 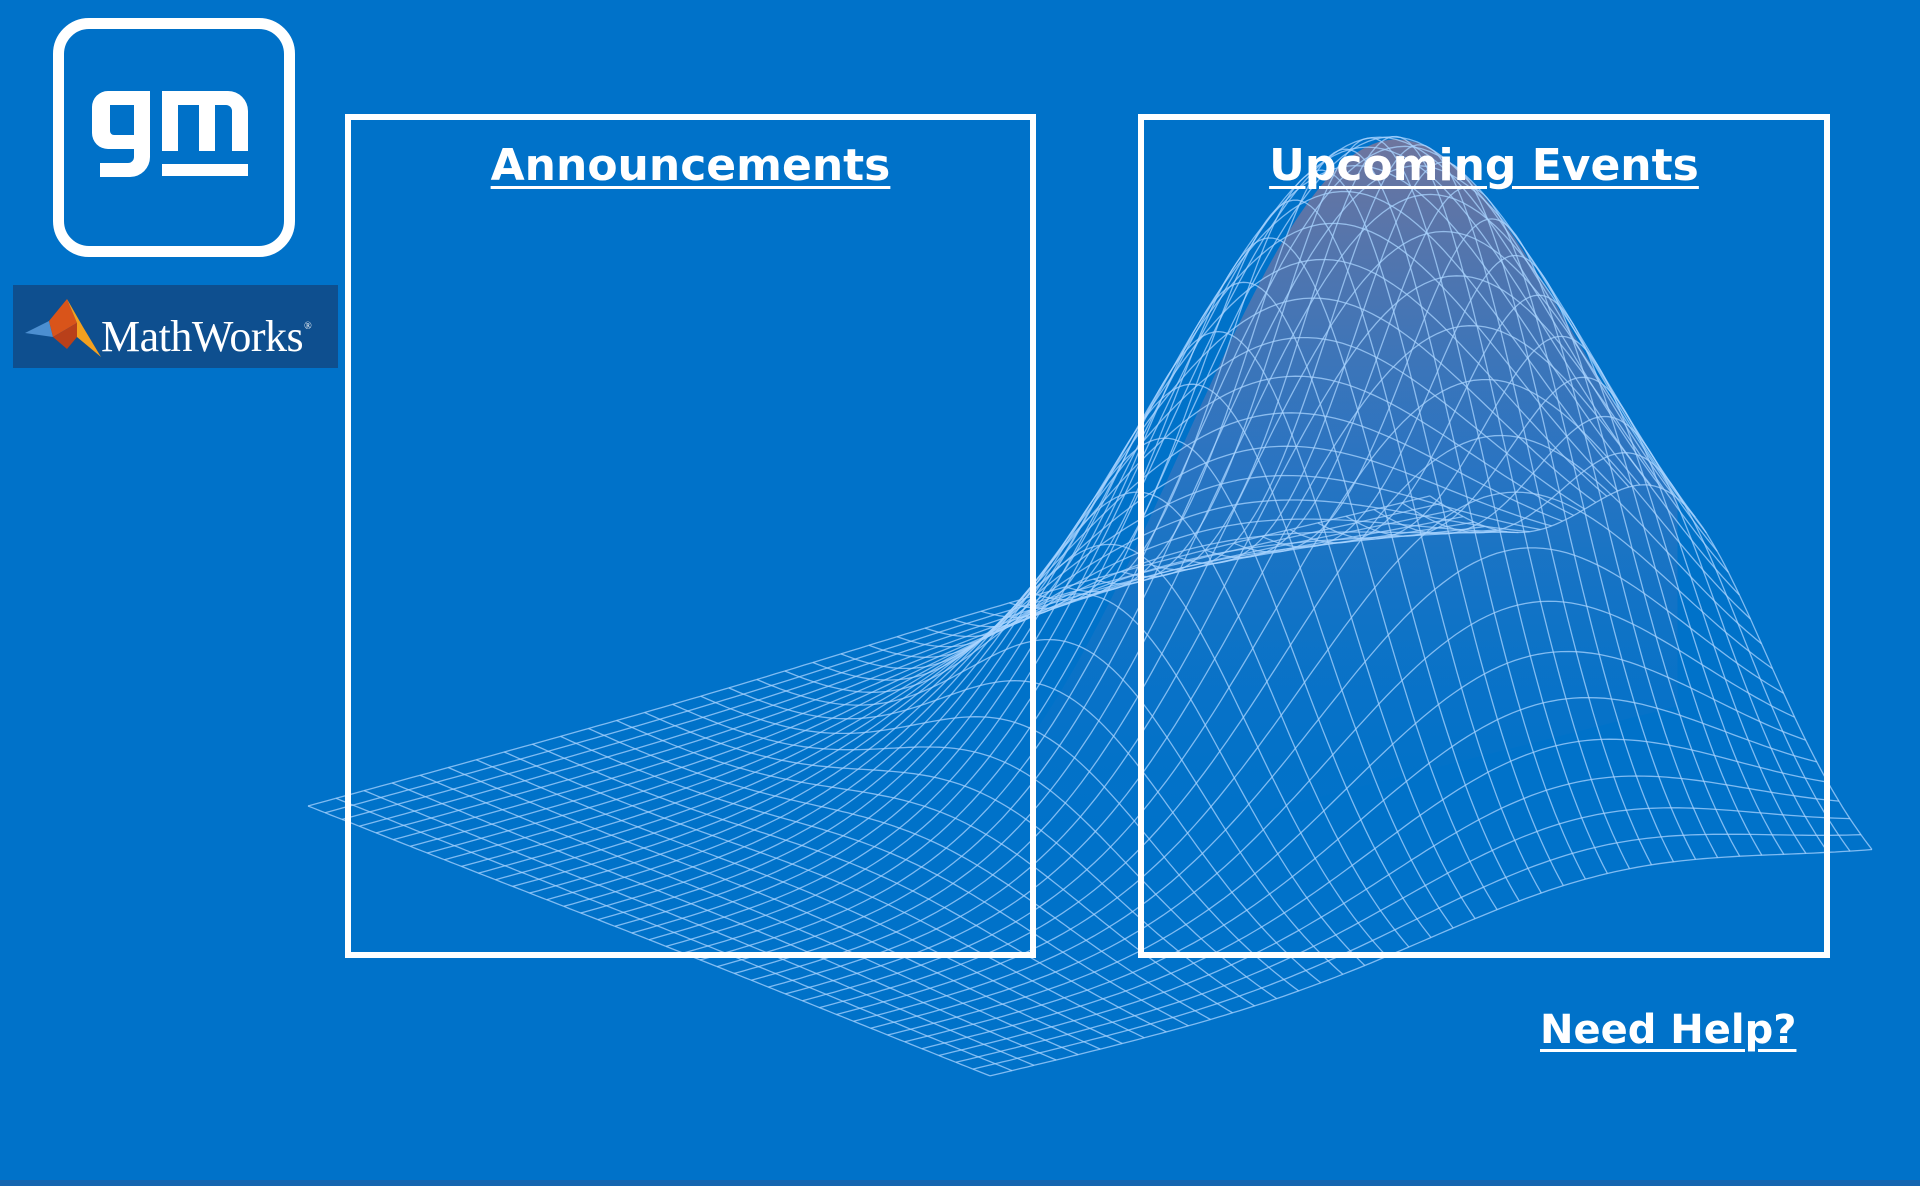 I want to click on mathworks-name: MathWorks, so click(x=202, y=336).